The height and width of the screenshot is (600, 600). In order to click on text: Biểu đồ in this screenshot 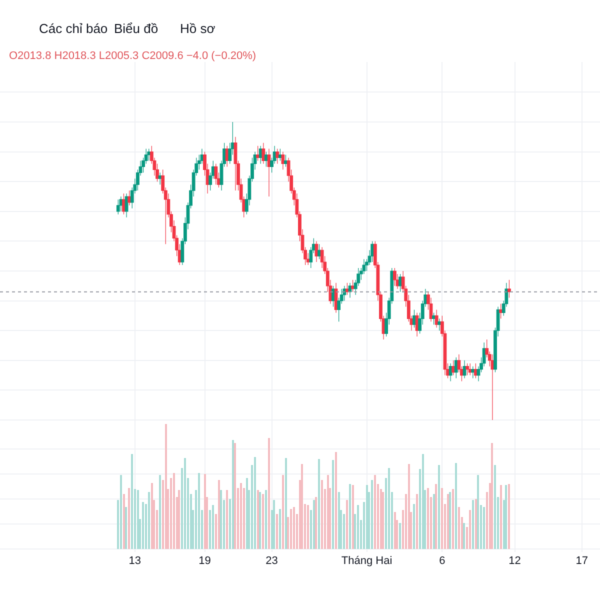, I will do `click(136, 28)`.